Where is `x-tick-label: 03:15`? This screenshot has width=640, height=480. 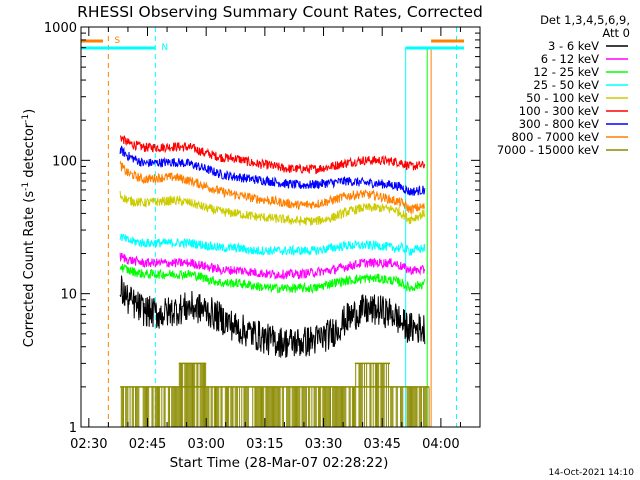 x-tick-label: 03:15 is located at coordinates (264, 444).